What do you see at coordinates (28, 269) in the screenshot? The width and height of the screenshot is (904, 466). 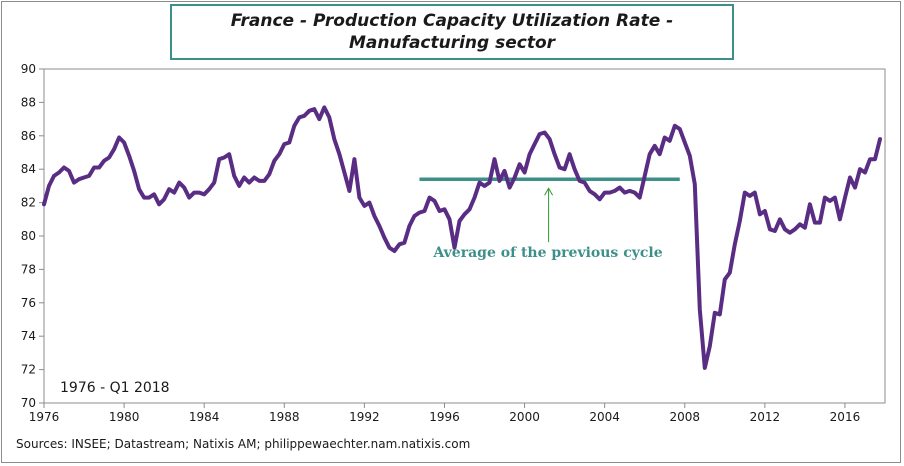 I see `y-tick-label: 78` at bounding box center [28, 269].